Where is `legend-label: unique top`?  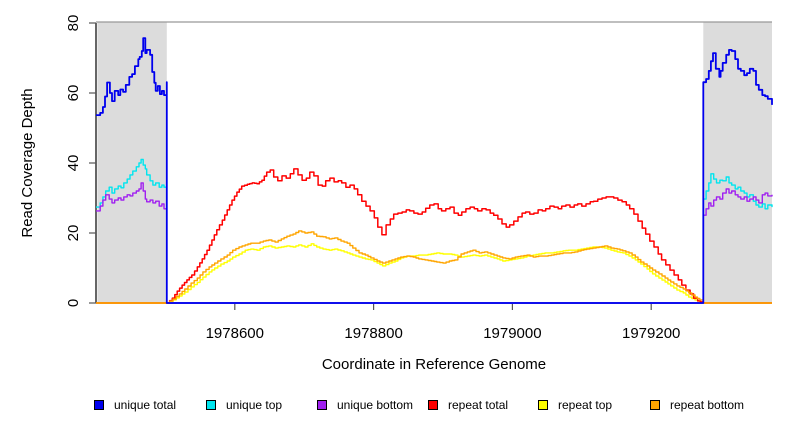
legend-label: unique top is located at coordinates (254, 405).